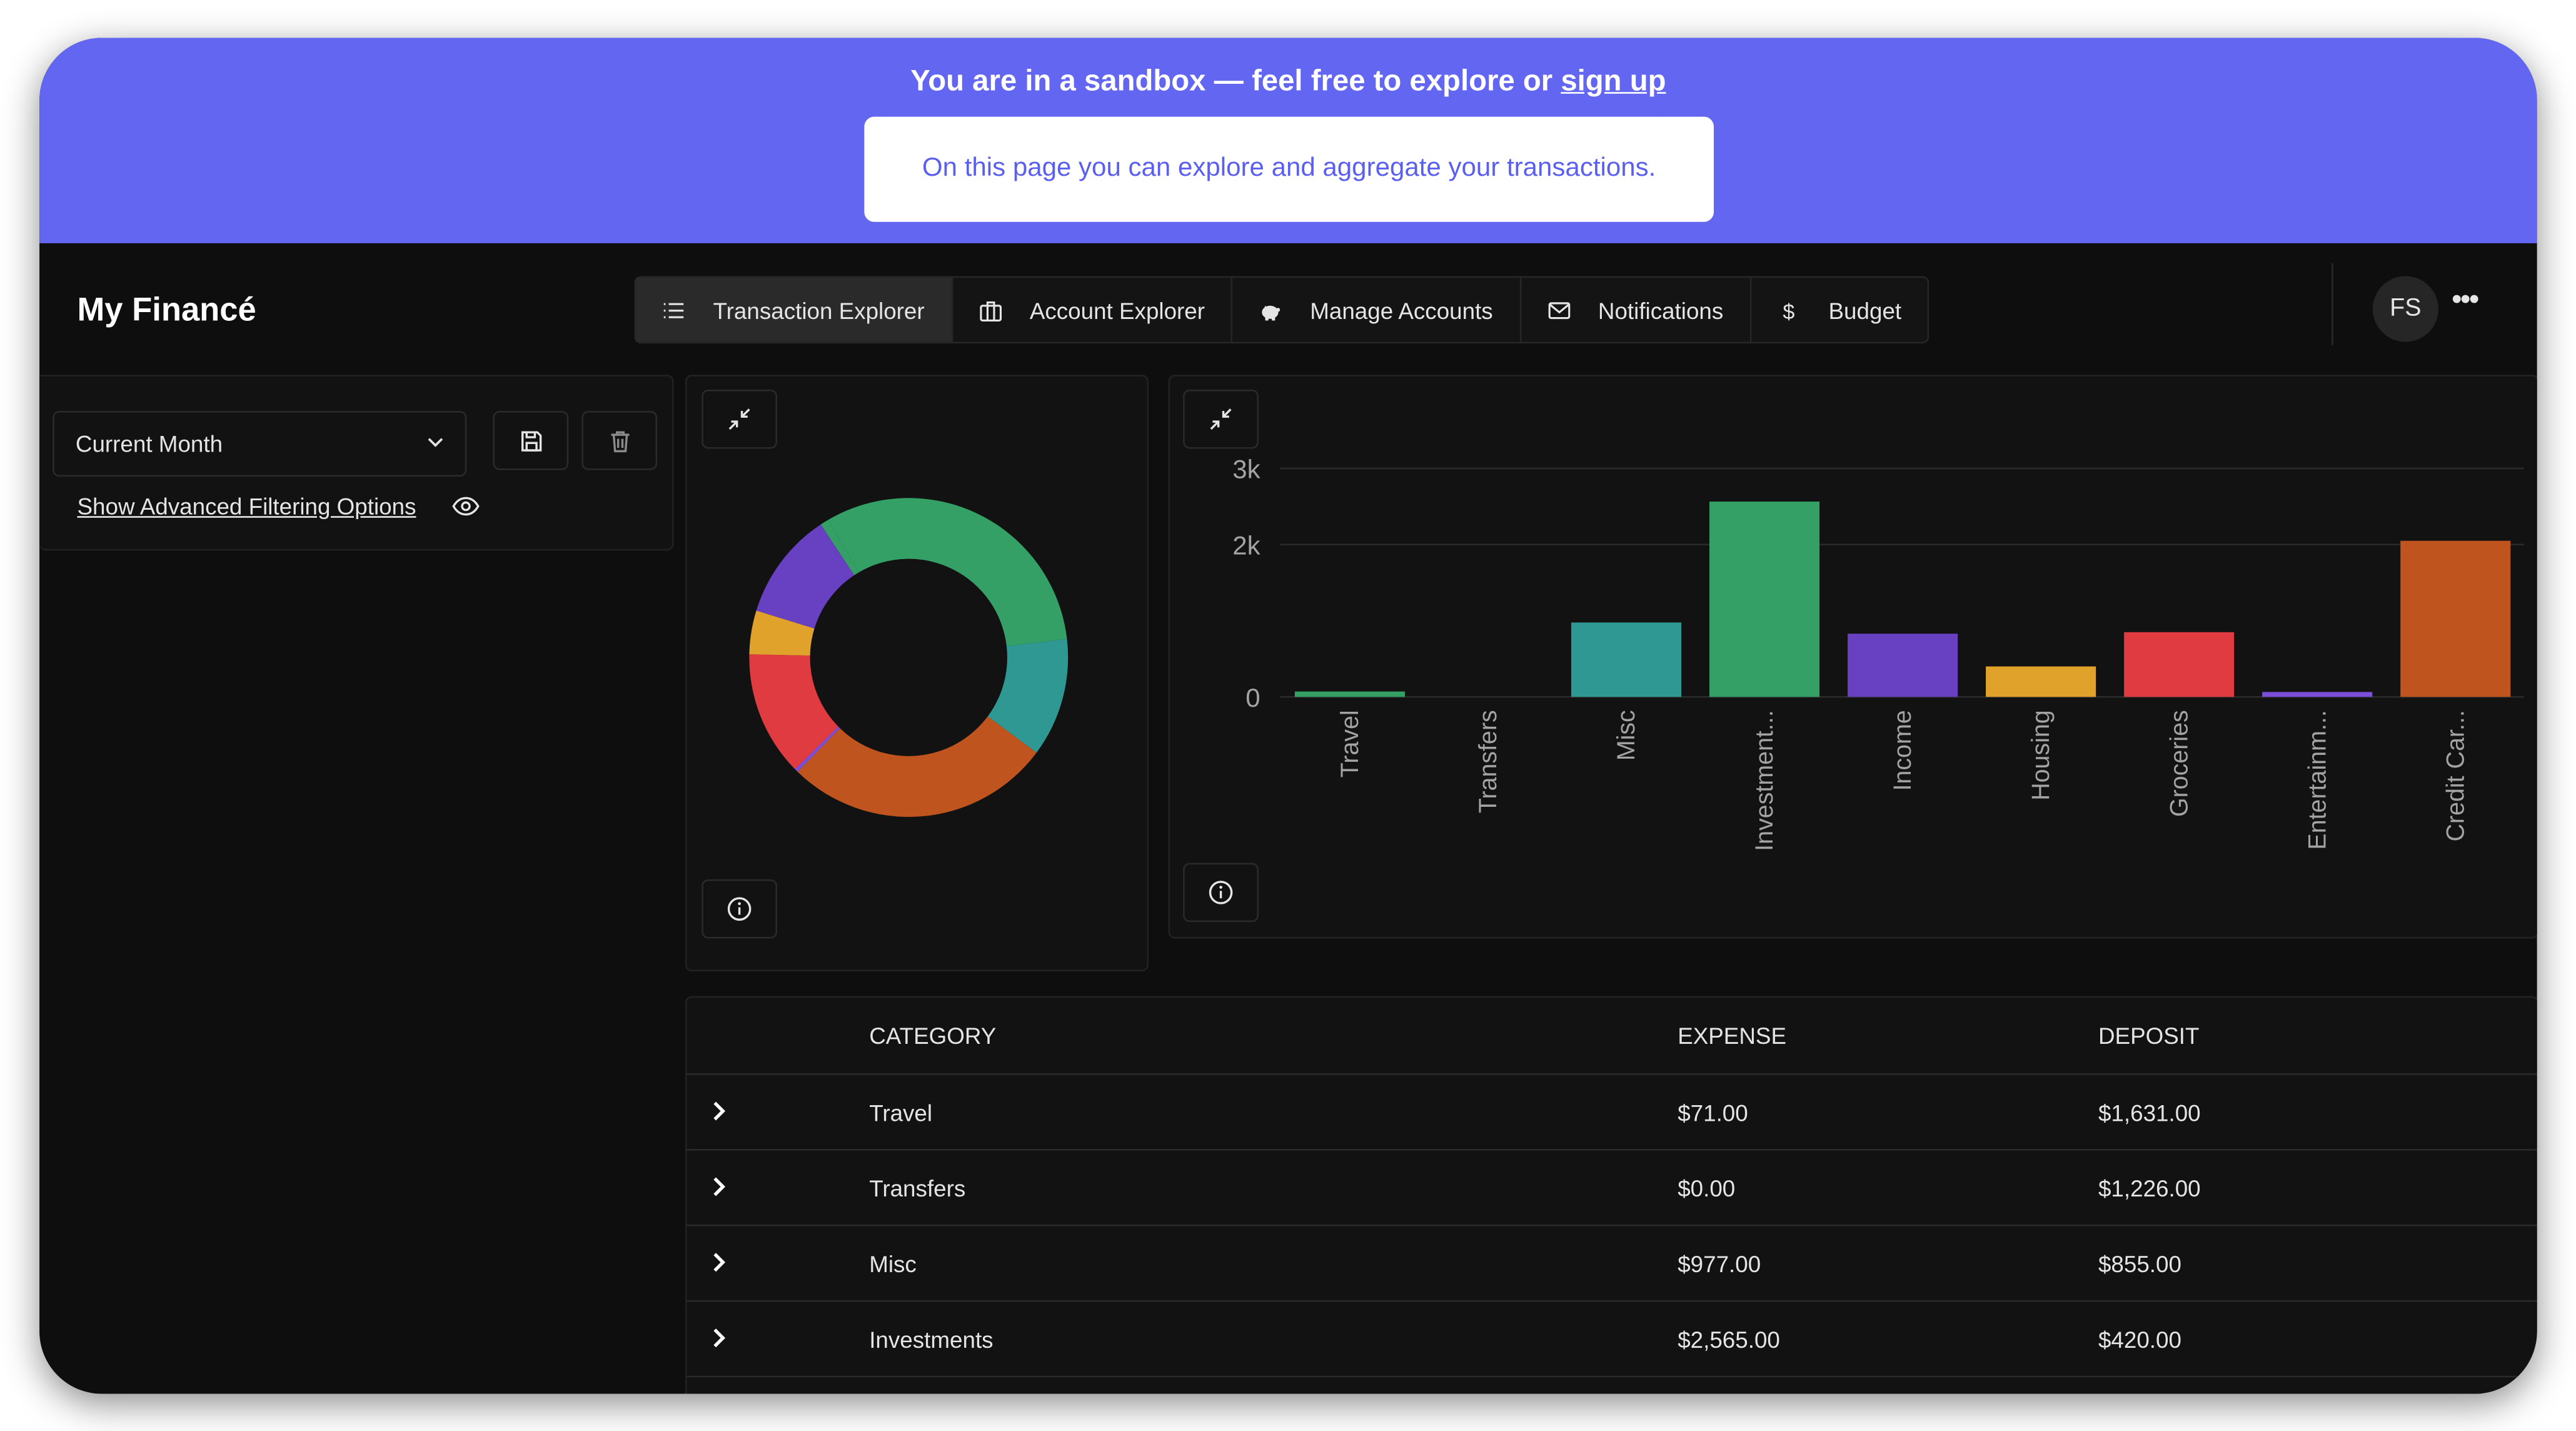  What do you see at coordinates (1612, 1384) in the screenshot?
I see `table-row` at bounding box center [1612, 1384].